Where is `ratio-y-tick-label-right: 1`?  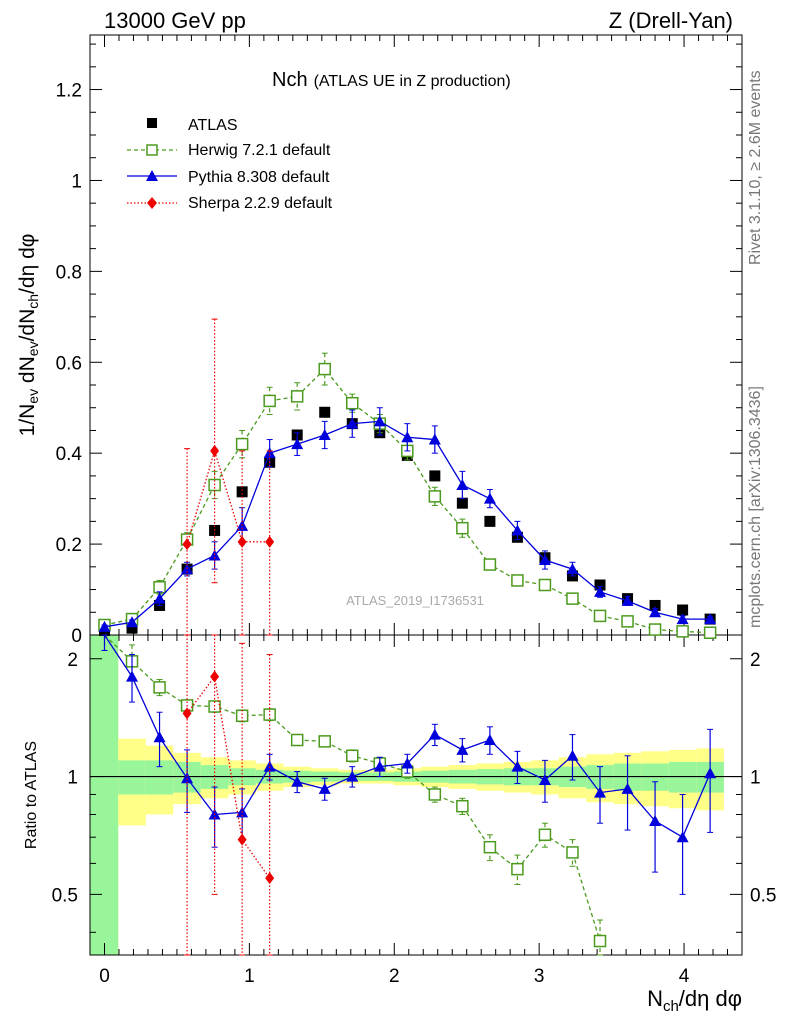
ratio-y-tick-label-right: 1 is located at coordinates (755, 778).